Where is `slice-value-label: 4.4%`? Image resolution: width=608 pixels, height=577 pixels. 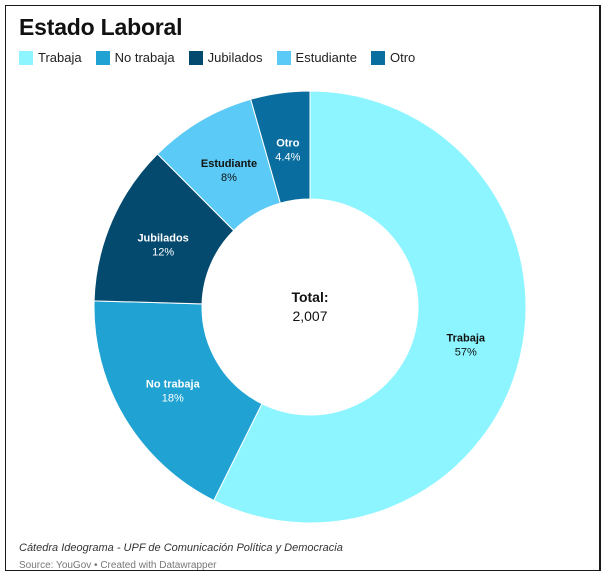 slice-value-label: 4.4% is located at coordinates (287, 158).